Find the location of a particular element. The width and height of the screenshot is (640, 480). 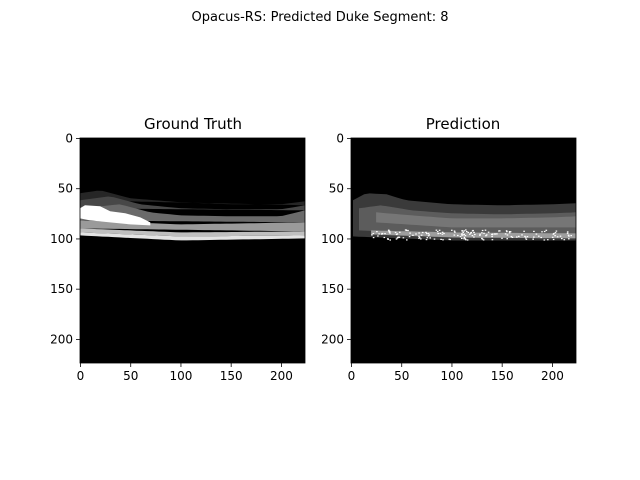

y-tick-label: 100 is located at coordinates (61, 239).